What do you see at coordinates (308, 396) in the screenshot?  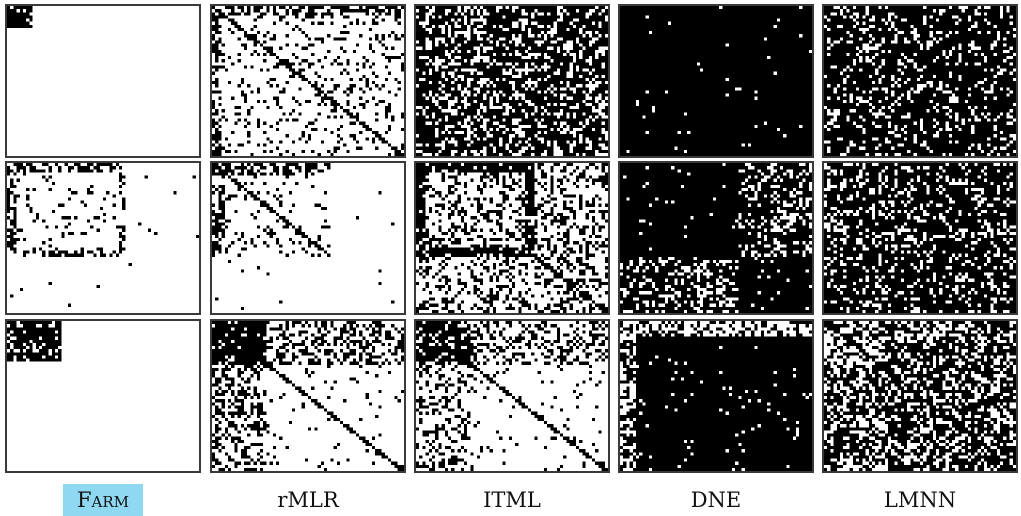 I see `matrix-rmlr-row3` at bounding box center [308, 396].